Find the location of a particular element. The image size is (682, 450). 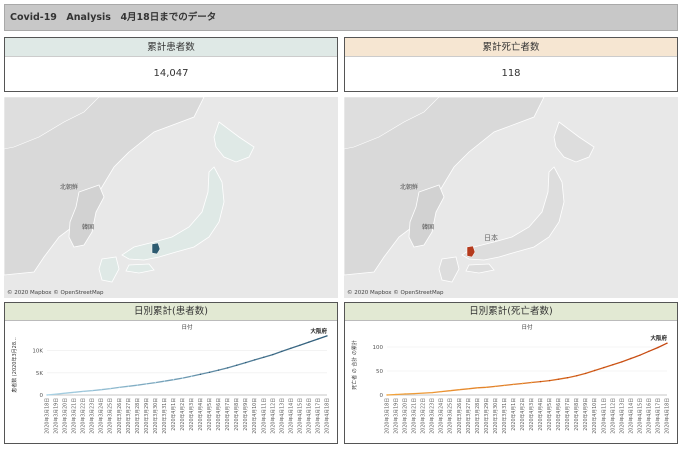

x-tick-label: 2020年3月24日 is located at coordinates (101, 416).